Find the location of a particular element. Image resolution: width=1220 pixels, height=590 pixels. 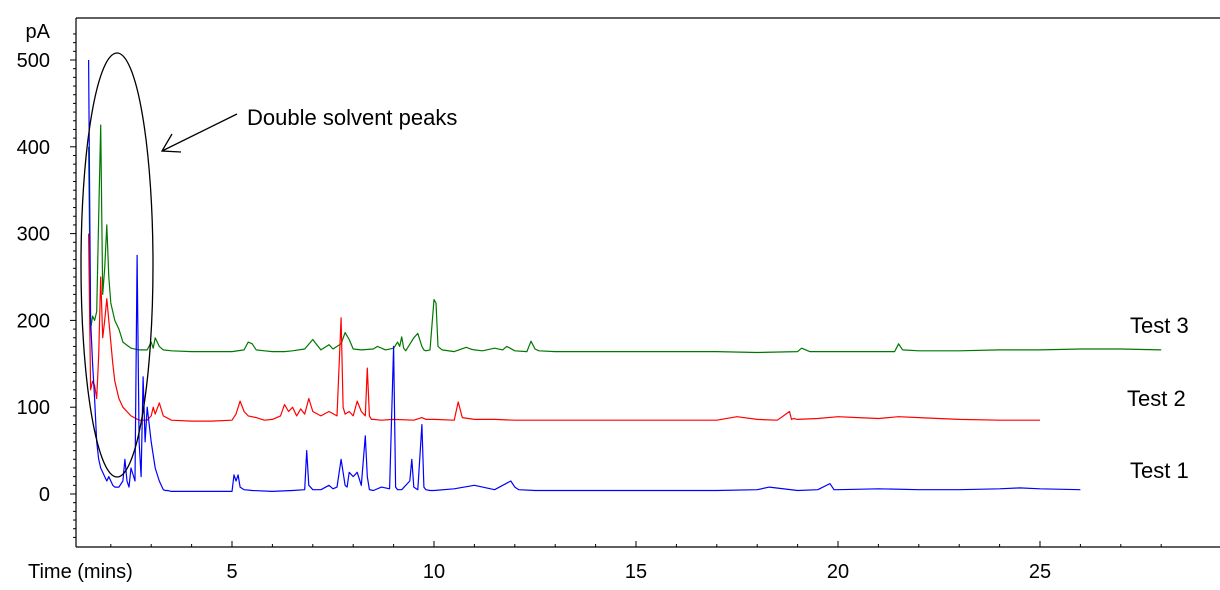

x-tick-label: 20 is located at coordinates (838, 572).